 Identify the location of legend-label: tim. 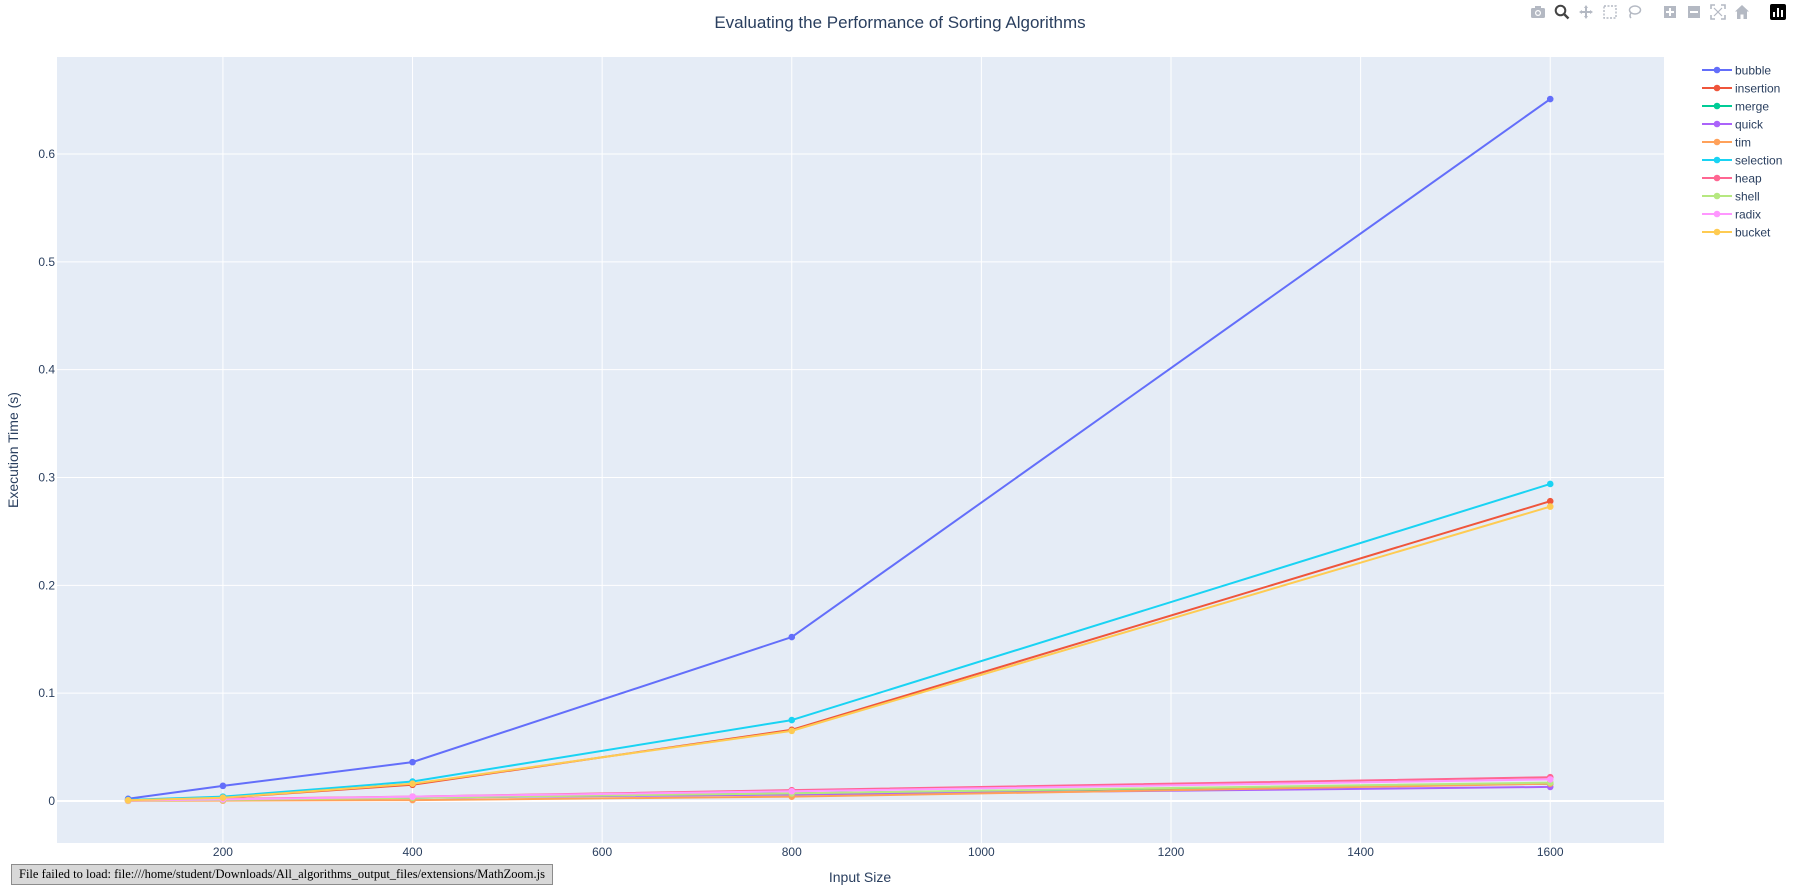
(1743, 143).